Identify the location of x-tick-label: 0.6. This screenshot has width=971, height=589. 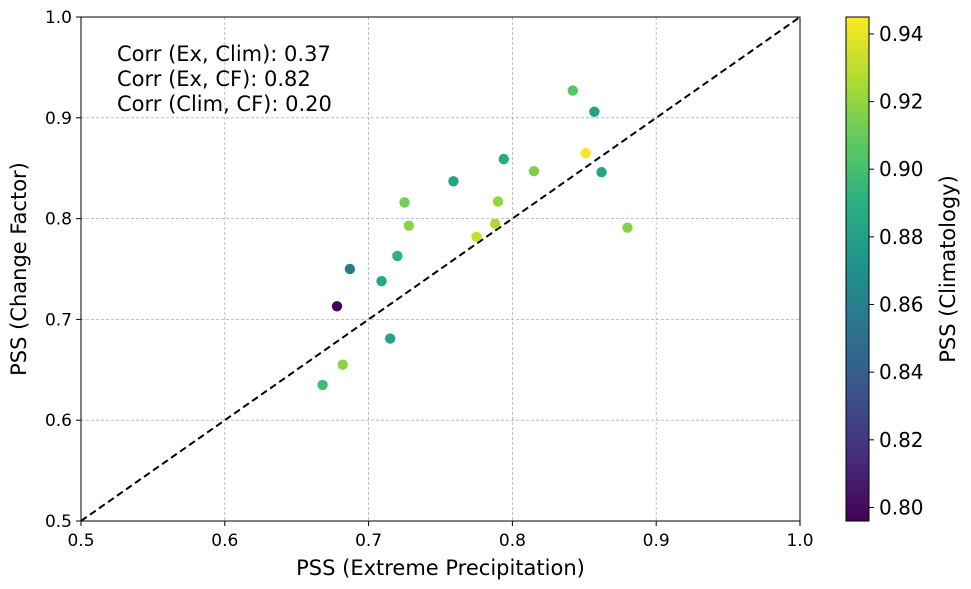
(224, 541).